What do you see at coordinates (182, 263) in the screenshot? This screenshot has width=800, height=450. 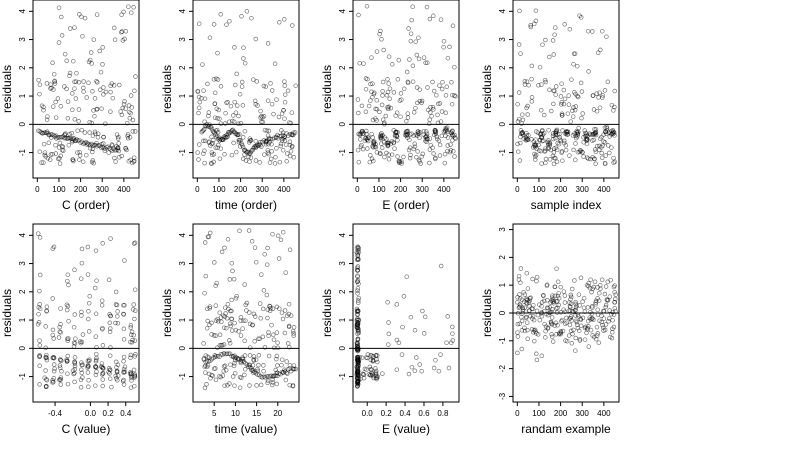 I see `y-tick-label: 3` at bounding box center [182, 263].